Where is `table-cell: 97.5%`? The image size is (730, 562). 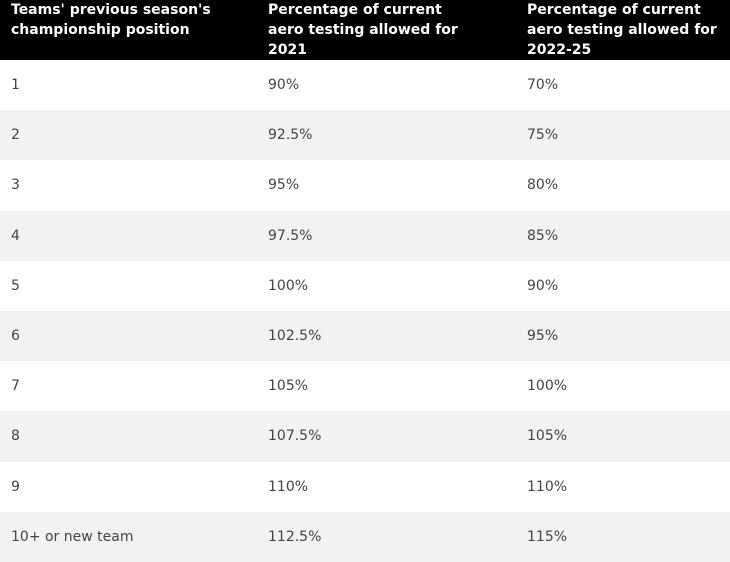
table-cell: 97.5% is located at coordinates (290, 235).